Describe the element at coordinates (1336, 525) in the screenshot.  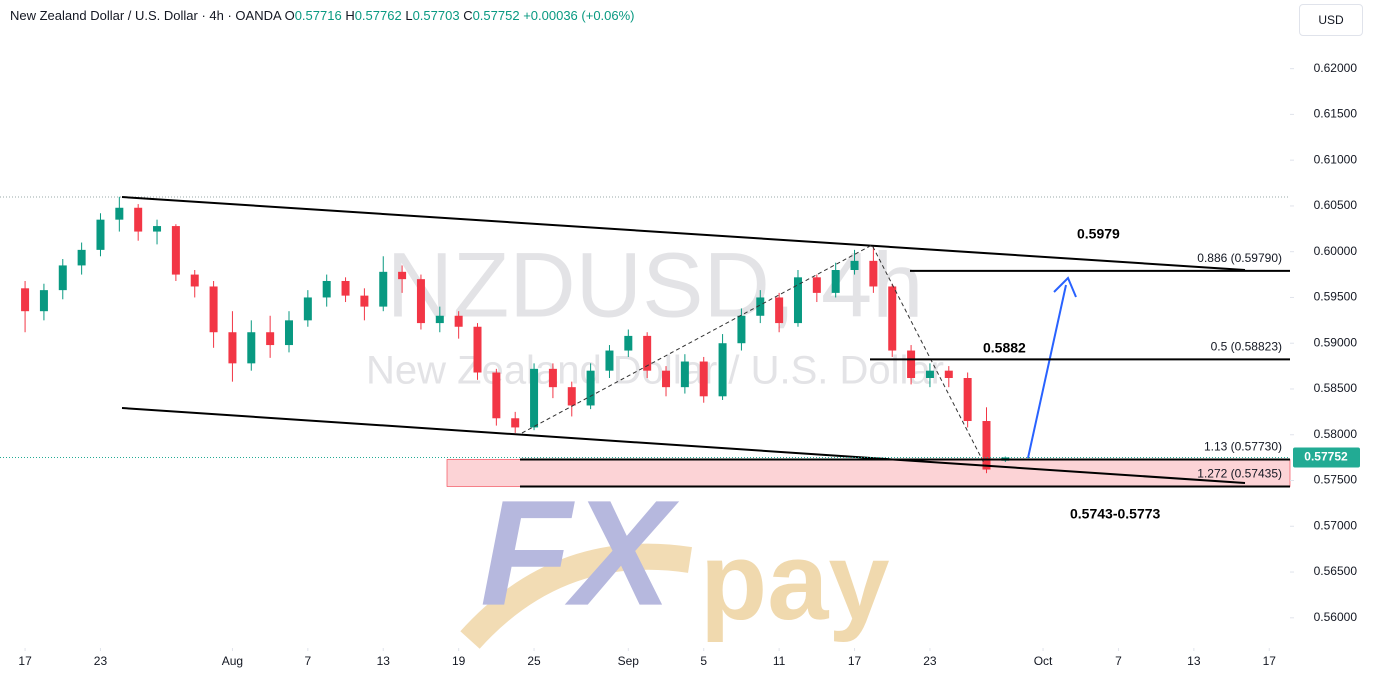
I see `y-tick-label: 0.57000` at that location.